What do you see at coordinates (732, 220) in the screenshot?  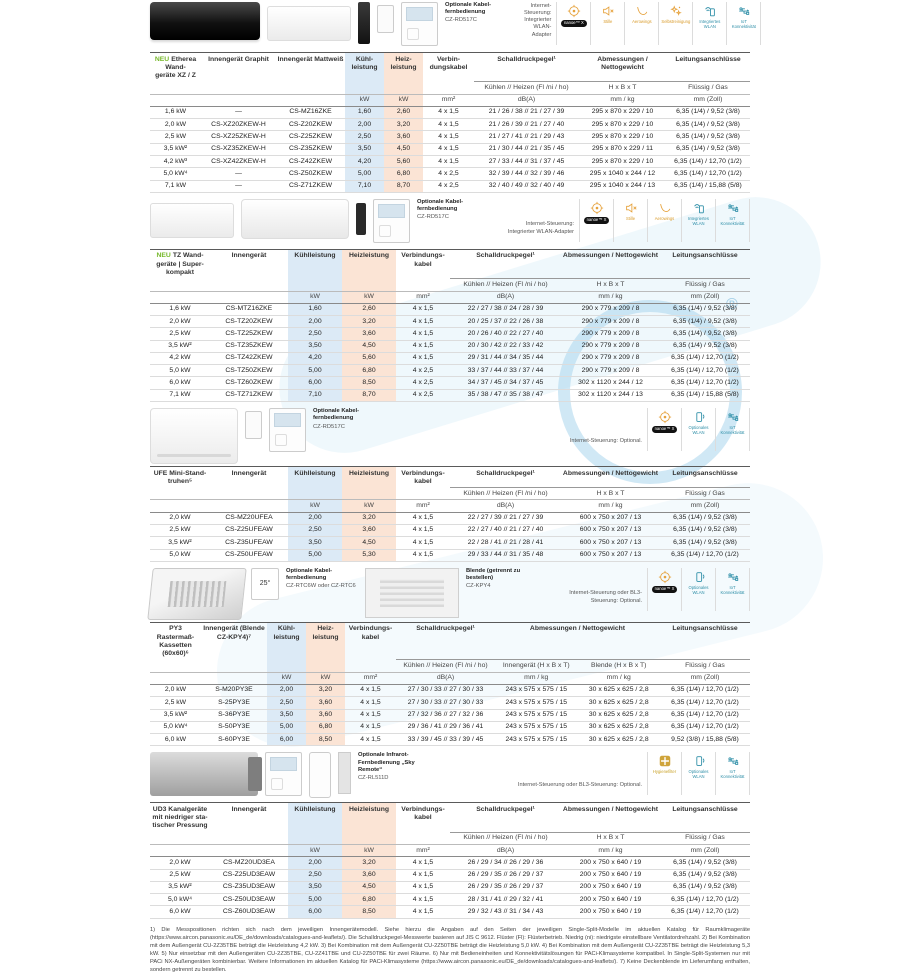 I see `feature-badge-label: IoT Konnektivität` at bounding box center [732, 220].